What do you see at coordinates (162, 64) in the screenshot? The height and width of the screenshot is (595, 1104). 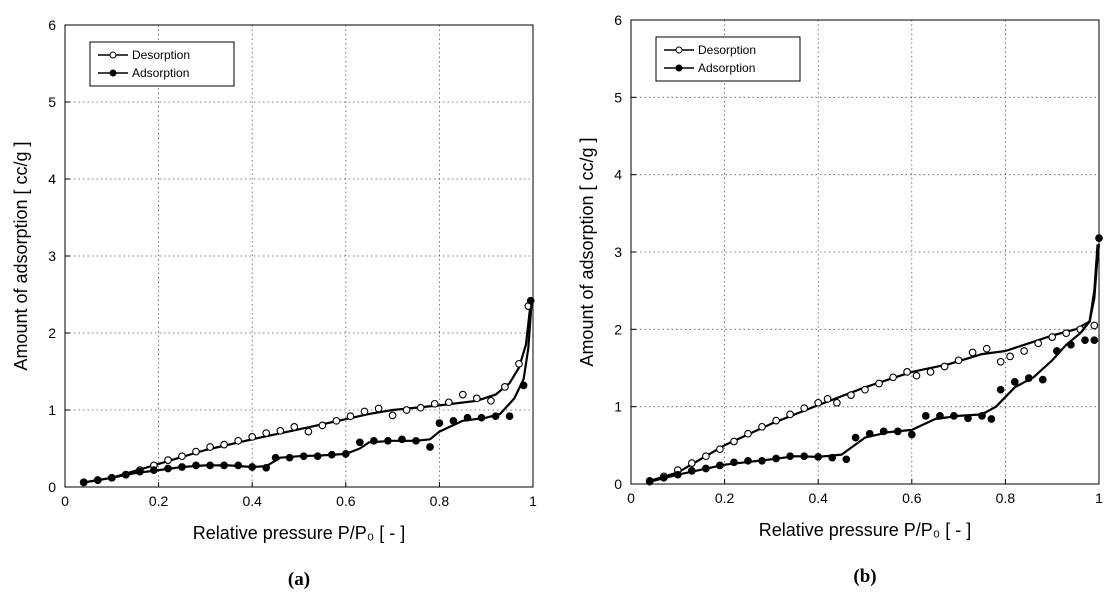 I see `legend-box` at bounding box center [162, 64].